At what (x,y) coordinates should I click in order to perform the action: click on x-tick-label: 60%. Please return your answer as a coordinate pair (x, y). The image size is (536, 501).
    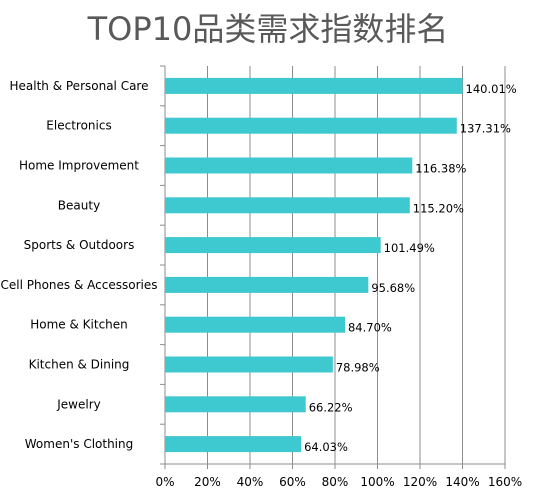
    Looking at the image, I should click on (292, 482).